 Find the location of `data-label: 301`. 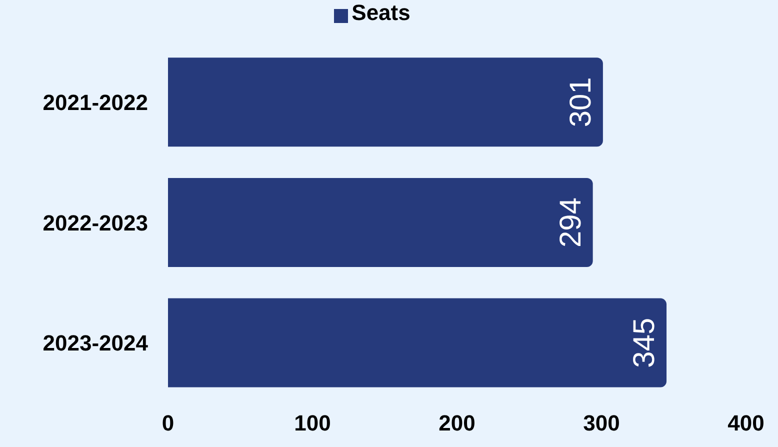

data-label: 301 is located at coordinates (581, 102).